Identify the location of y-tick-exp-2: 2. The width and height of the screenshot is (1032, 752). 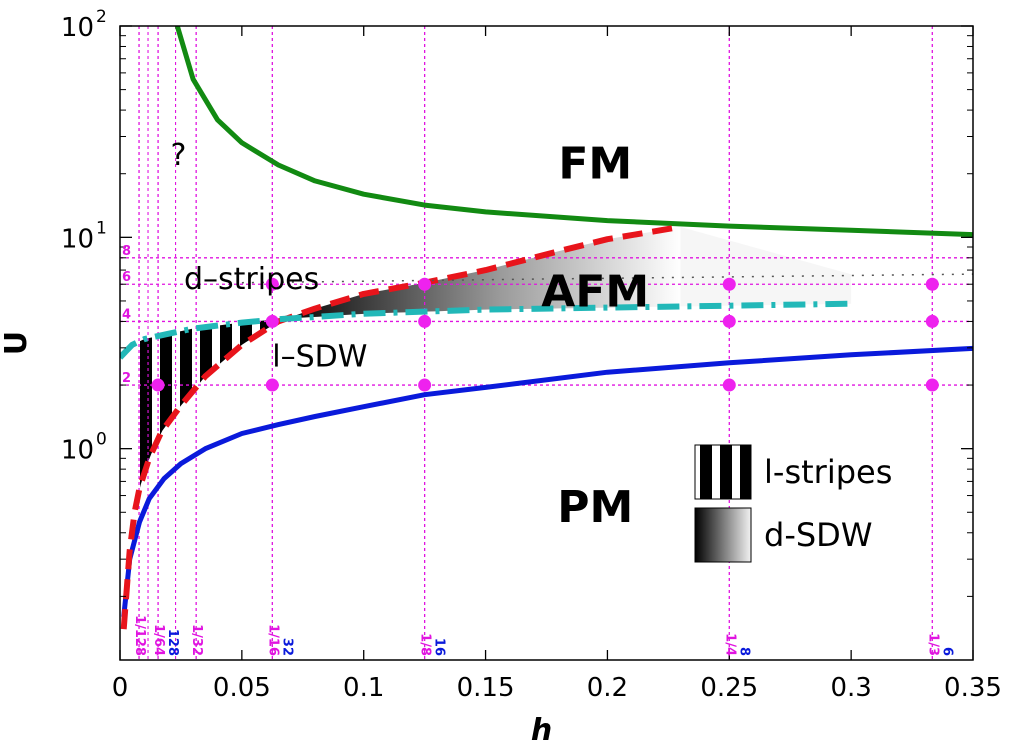
(101, 17).